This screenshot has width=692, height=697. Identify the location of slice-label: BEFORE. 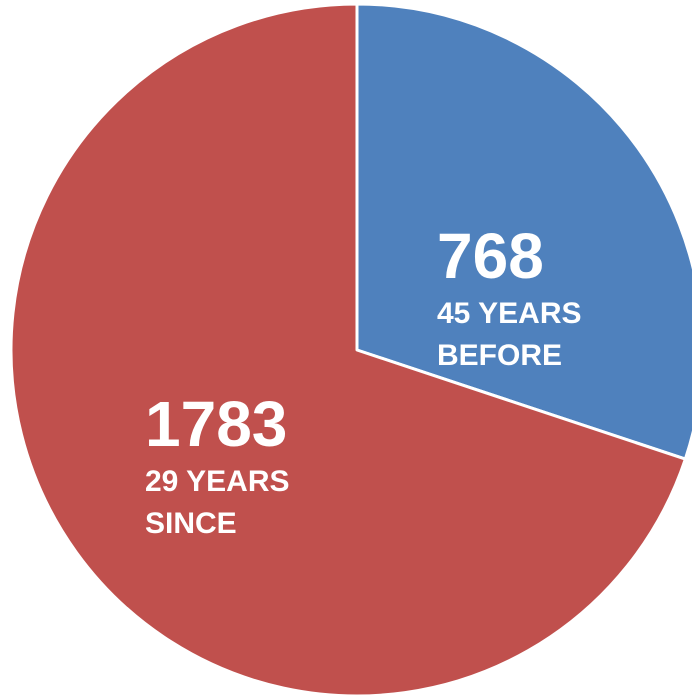
(499, 355).